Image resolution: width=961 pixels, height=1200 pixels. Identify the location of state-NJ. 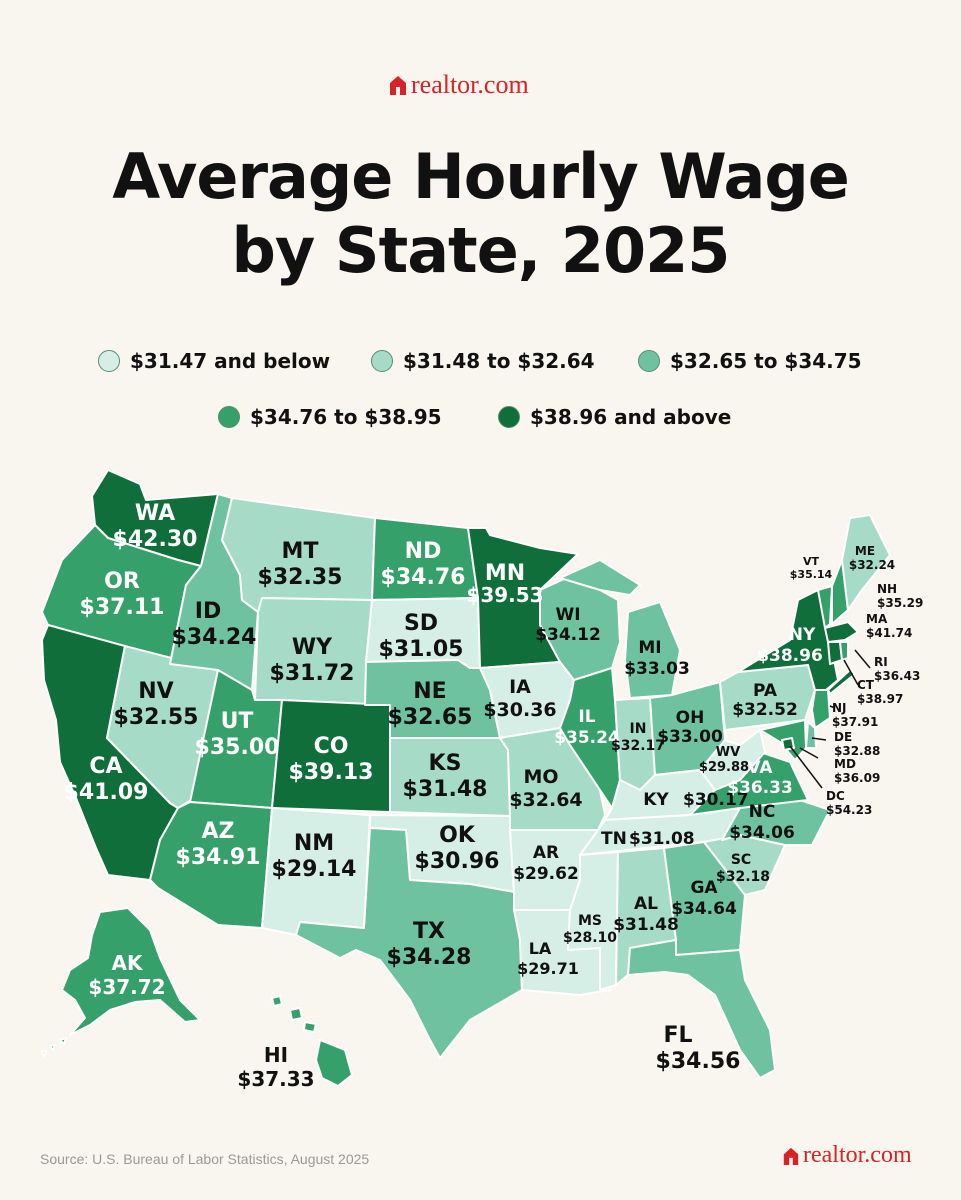
(821, 709).